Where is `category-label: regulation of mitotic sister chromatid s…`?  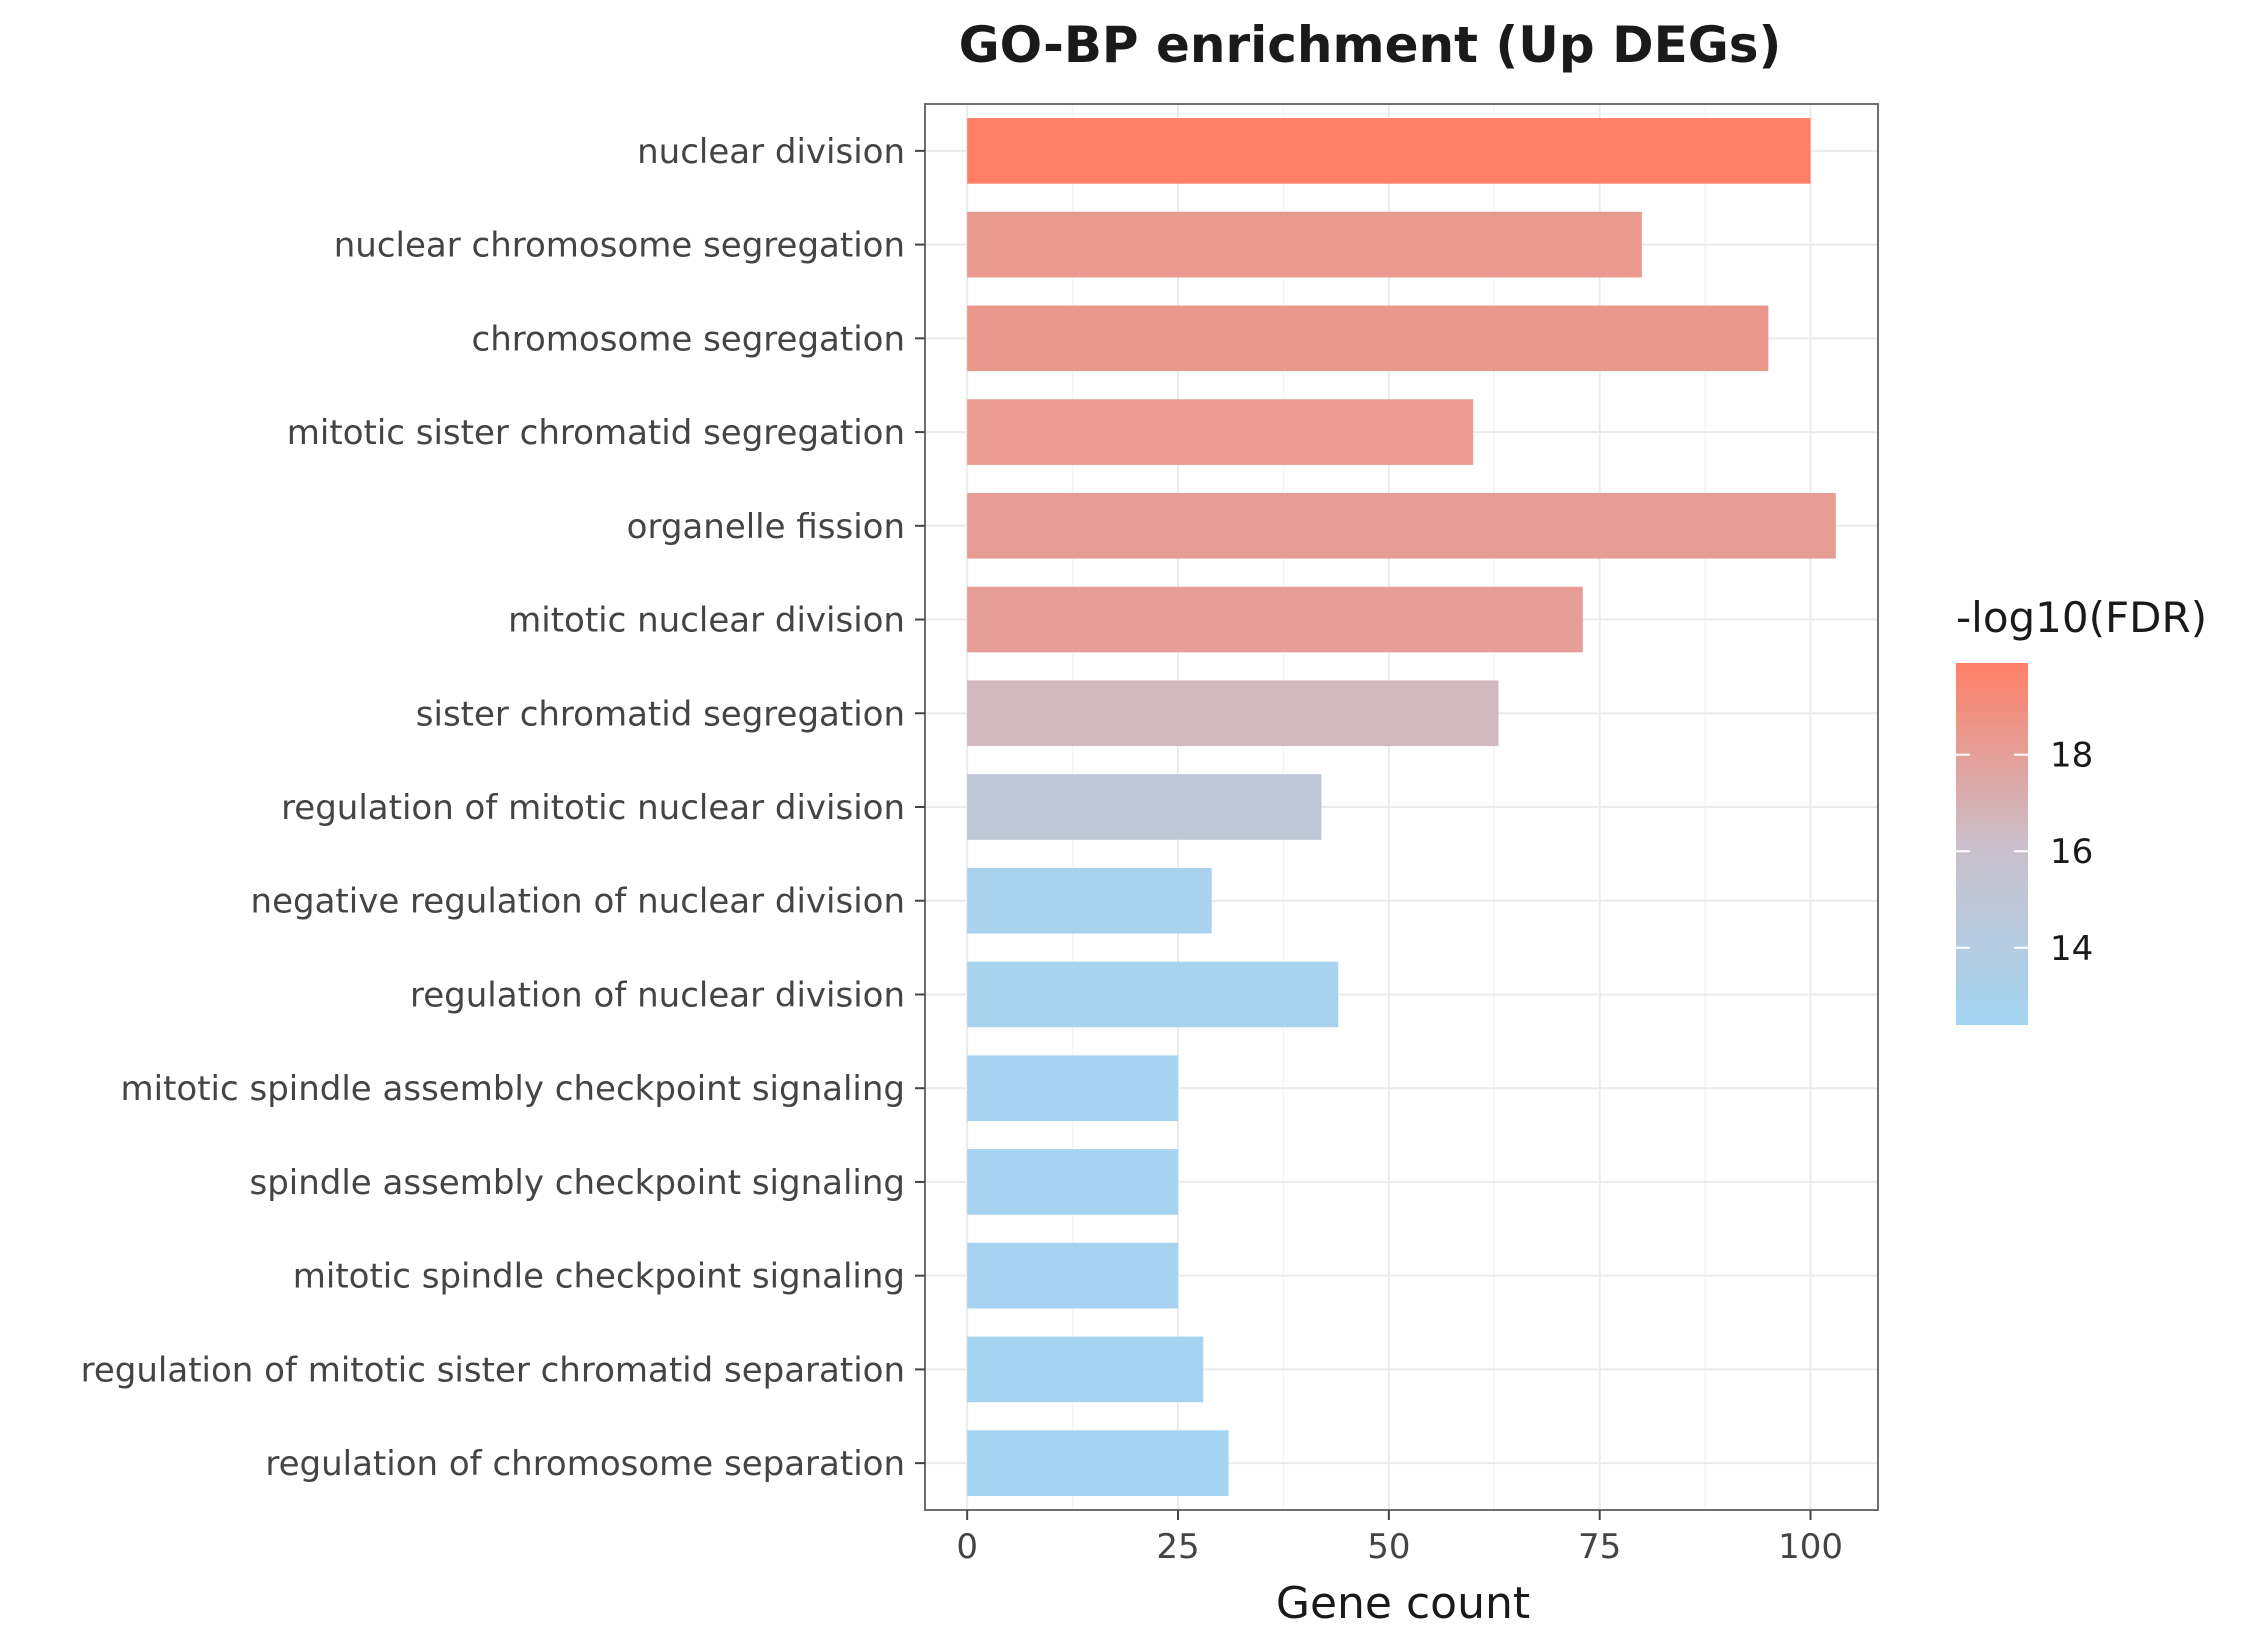 category-label: regulation of mitotic sister chromatid s… is located at coordinates (493, 1370).